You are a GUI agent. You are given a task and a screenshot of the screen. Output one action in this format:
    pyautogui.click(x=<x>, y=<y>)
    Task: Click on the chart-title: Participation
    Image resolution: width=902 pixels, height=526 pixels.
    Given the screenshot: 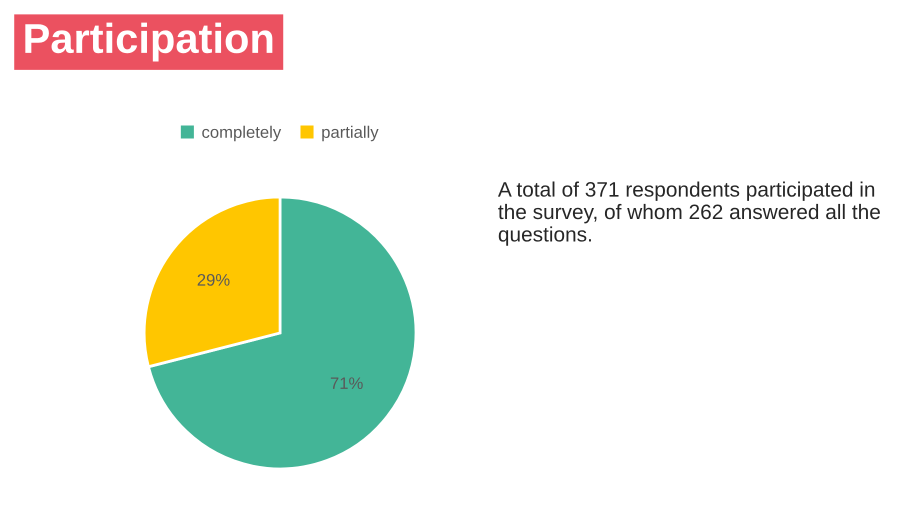 What is the action you would take?
    pyautogui.click(x=148, y=42)
    